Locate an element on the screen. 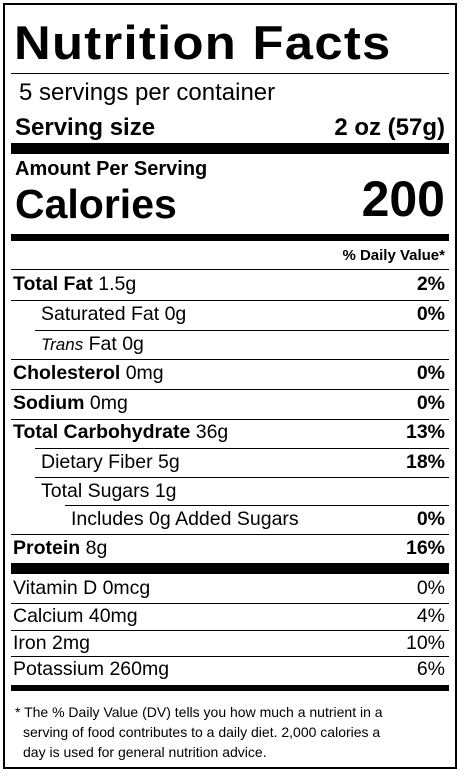 The height and width of the screenshot is (775, 464). vitamin-name: Vitamin D 0mcg is located at coordinates (82, 588).